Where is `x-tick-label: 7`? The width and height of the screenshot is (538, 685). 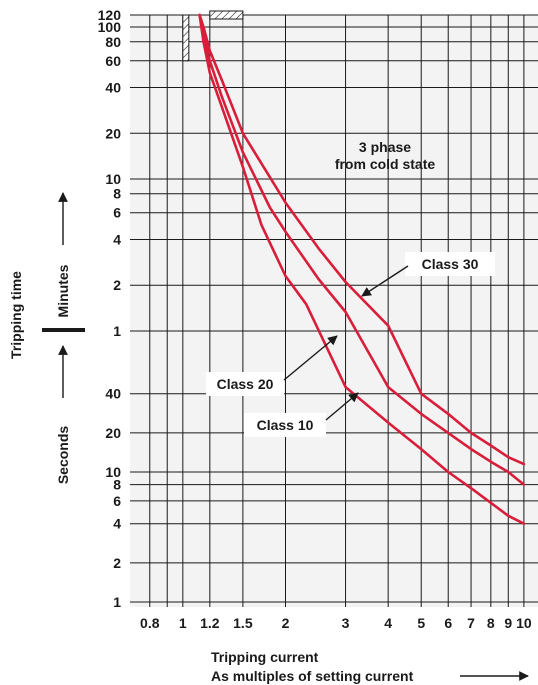
x-tick-label: 7 is located at coordinates (471, 623).